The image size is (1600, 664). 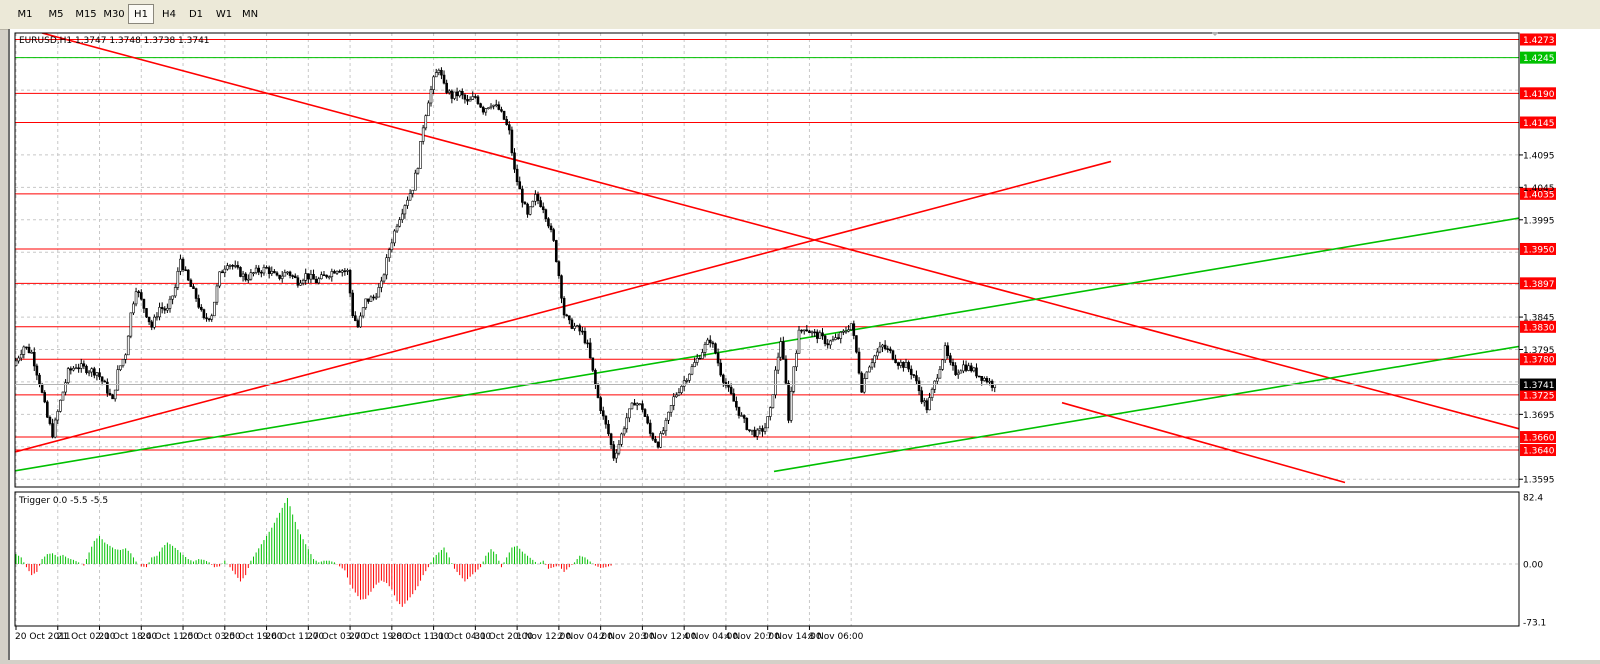 I want to click on timeframe-button-m30: M30, so click(x=114, y=14).